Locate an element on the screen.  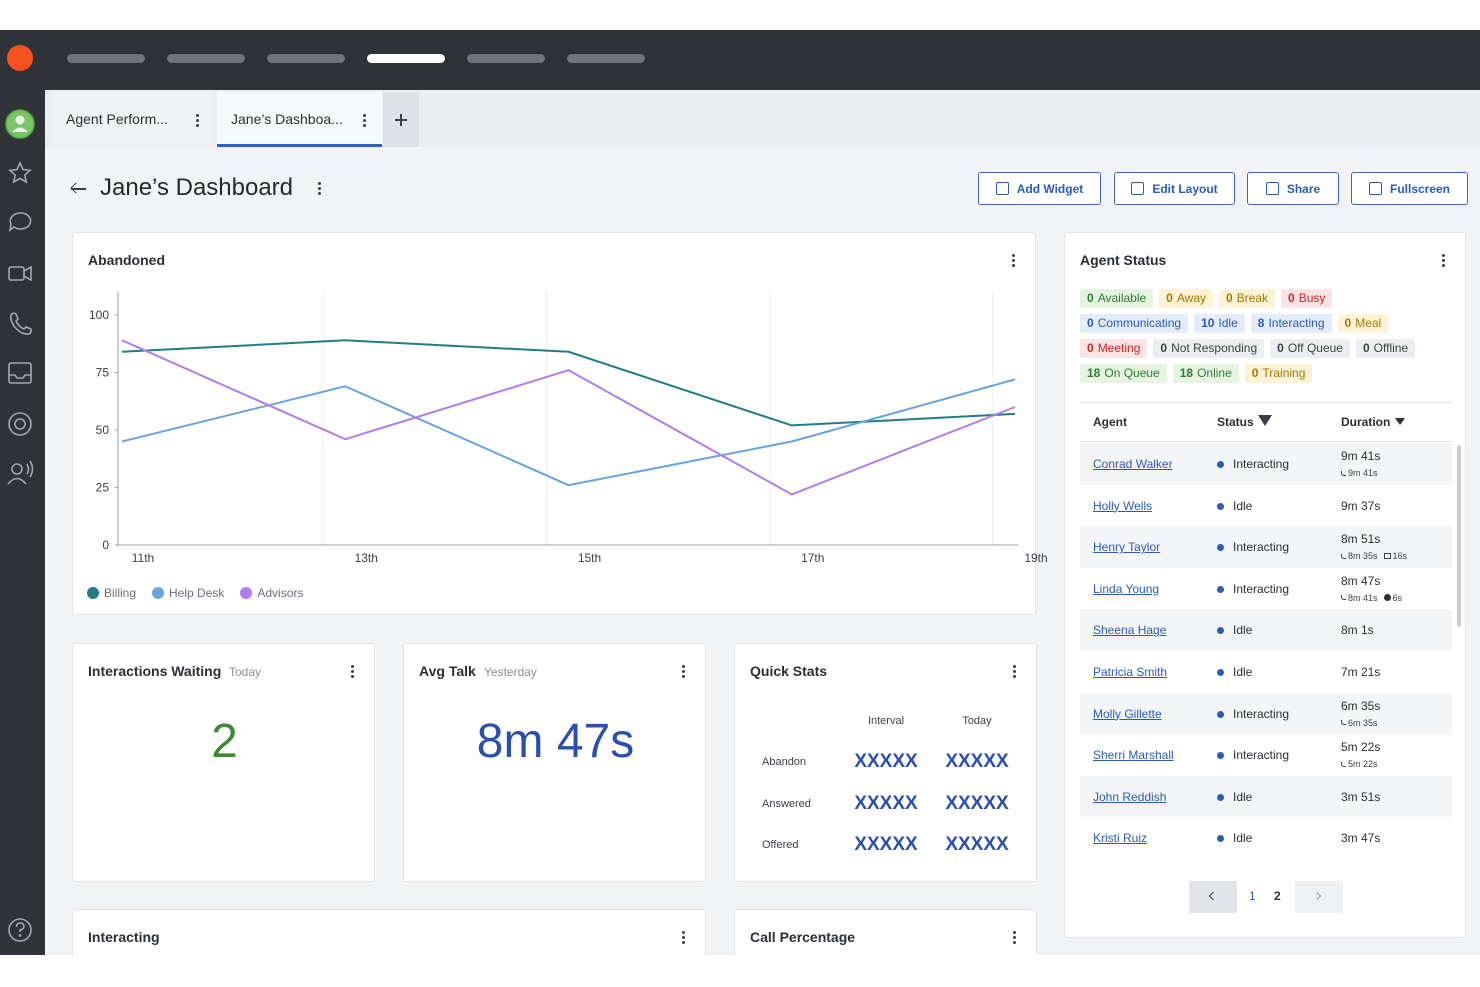
favorites-icon is located at coordinates (20, 172).